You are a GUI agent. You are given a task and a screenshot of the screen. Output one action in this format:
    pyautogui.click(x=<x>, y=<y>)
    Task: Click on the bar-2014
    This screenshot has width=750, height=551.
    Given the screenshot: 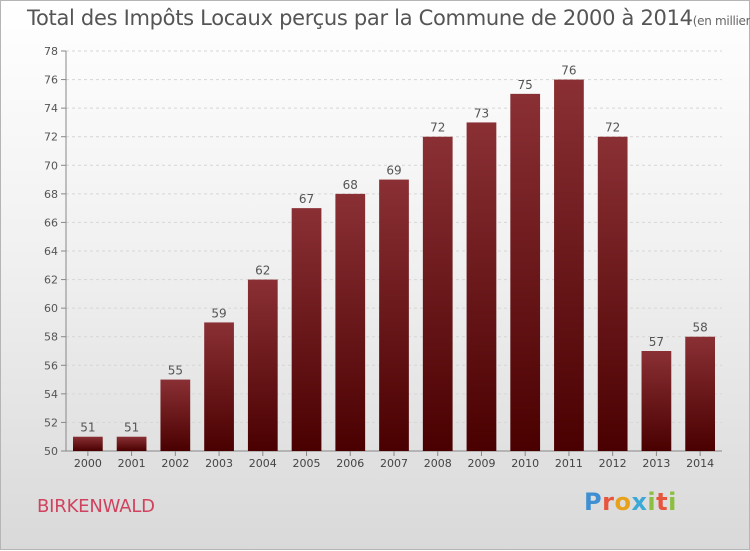 What is the action you would take?
    pyautogui.click(x=700, y=393)
    